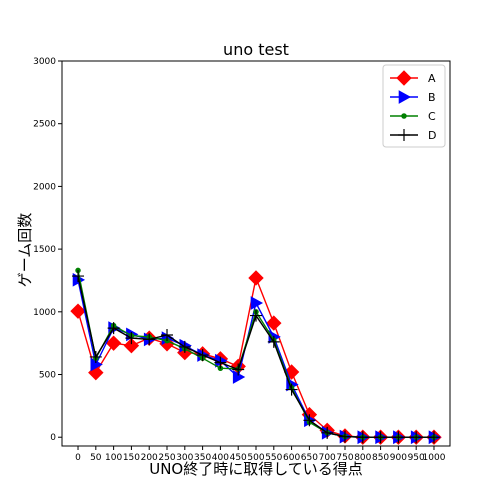  Describe the element at coordinates (432, 78) in the screenshot. I see `legend-label: A` at that location.